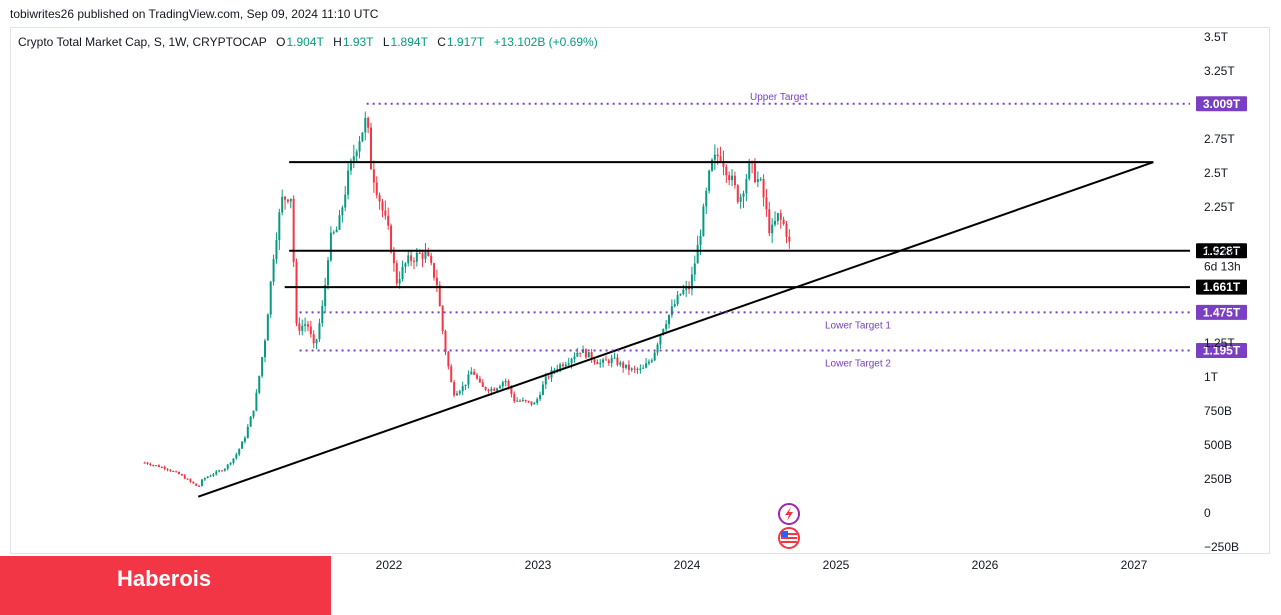  I want to click on x-tick-label: 2027, so click(1134, 565).